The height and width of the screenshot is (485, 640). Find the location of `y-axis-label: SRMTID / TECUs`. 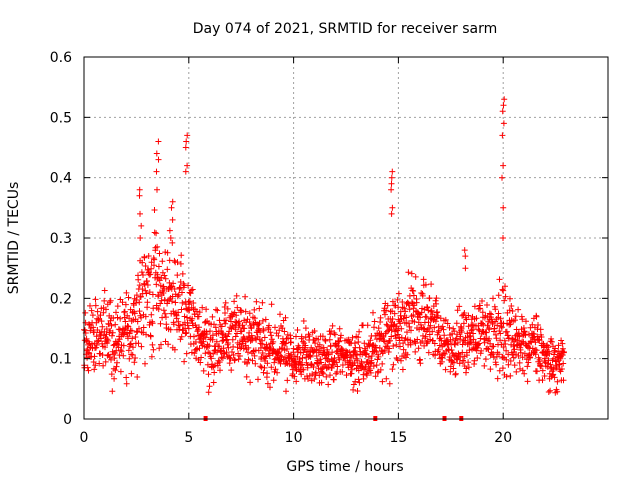

y-axis-label: SRMTID / TECUs is located at coordinates (14, 238).